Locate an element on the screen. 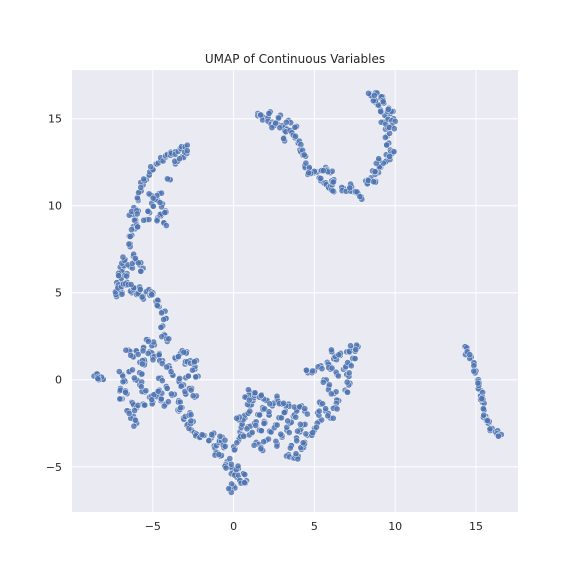  y-tick-label: −5 is located at coordinates (54, 467).